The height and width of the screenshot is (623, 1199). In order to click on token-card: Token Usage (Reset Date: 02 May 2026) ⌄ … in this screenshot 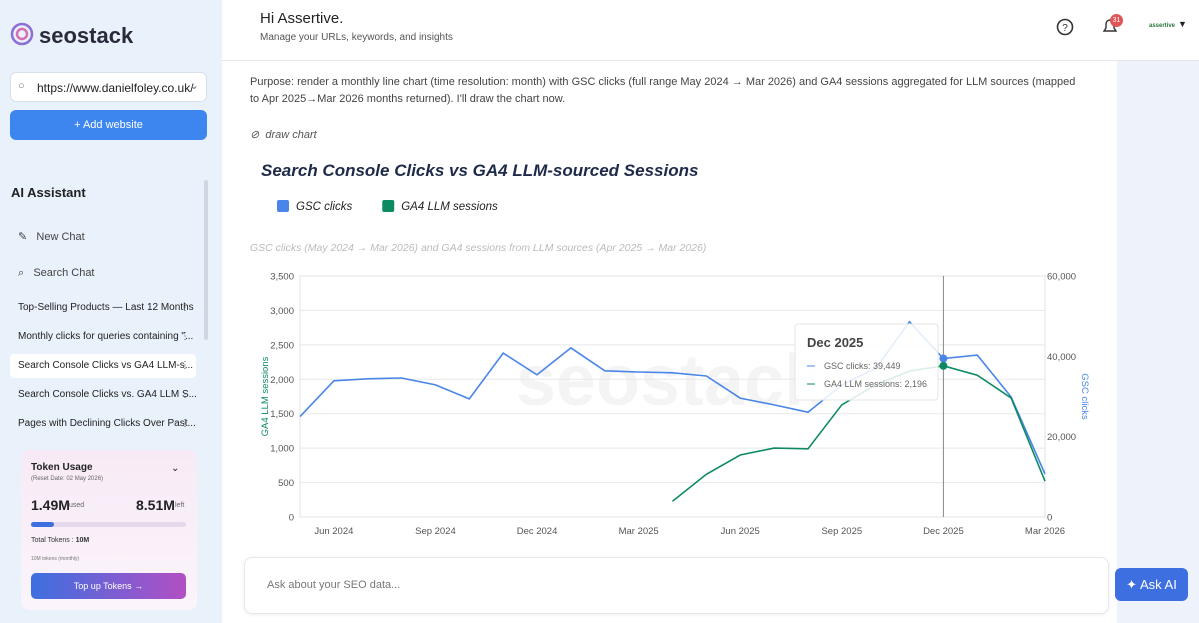, I will do `click(109, 530)`.